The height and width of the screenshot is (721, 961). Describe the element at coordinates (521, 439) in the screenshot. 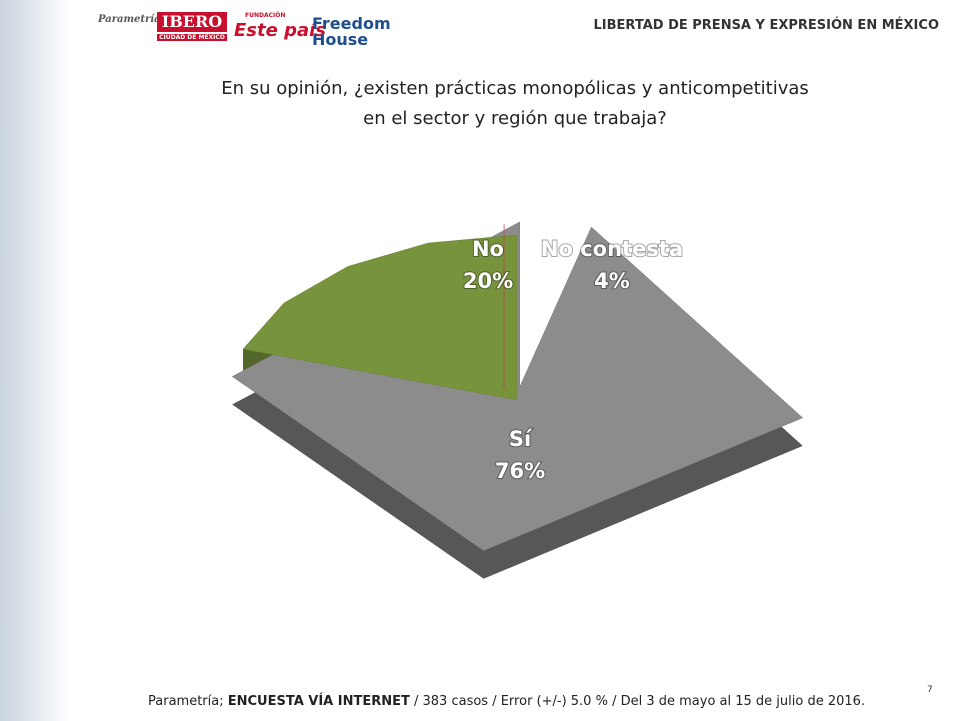

I see `slice-label: Sí` at that location.